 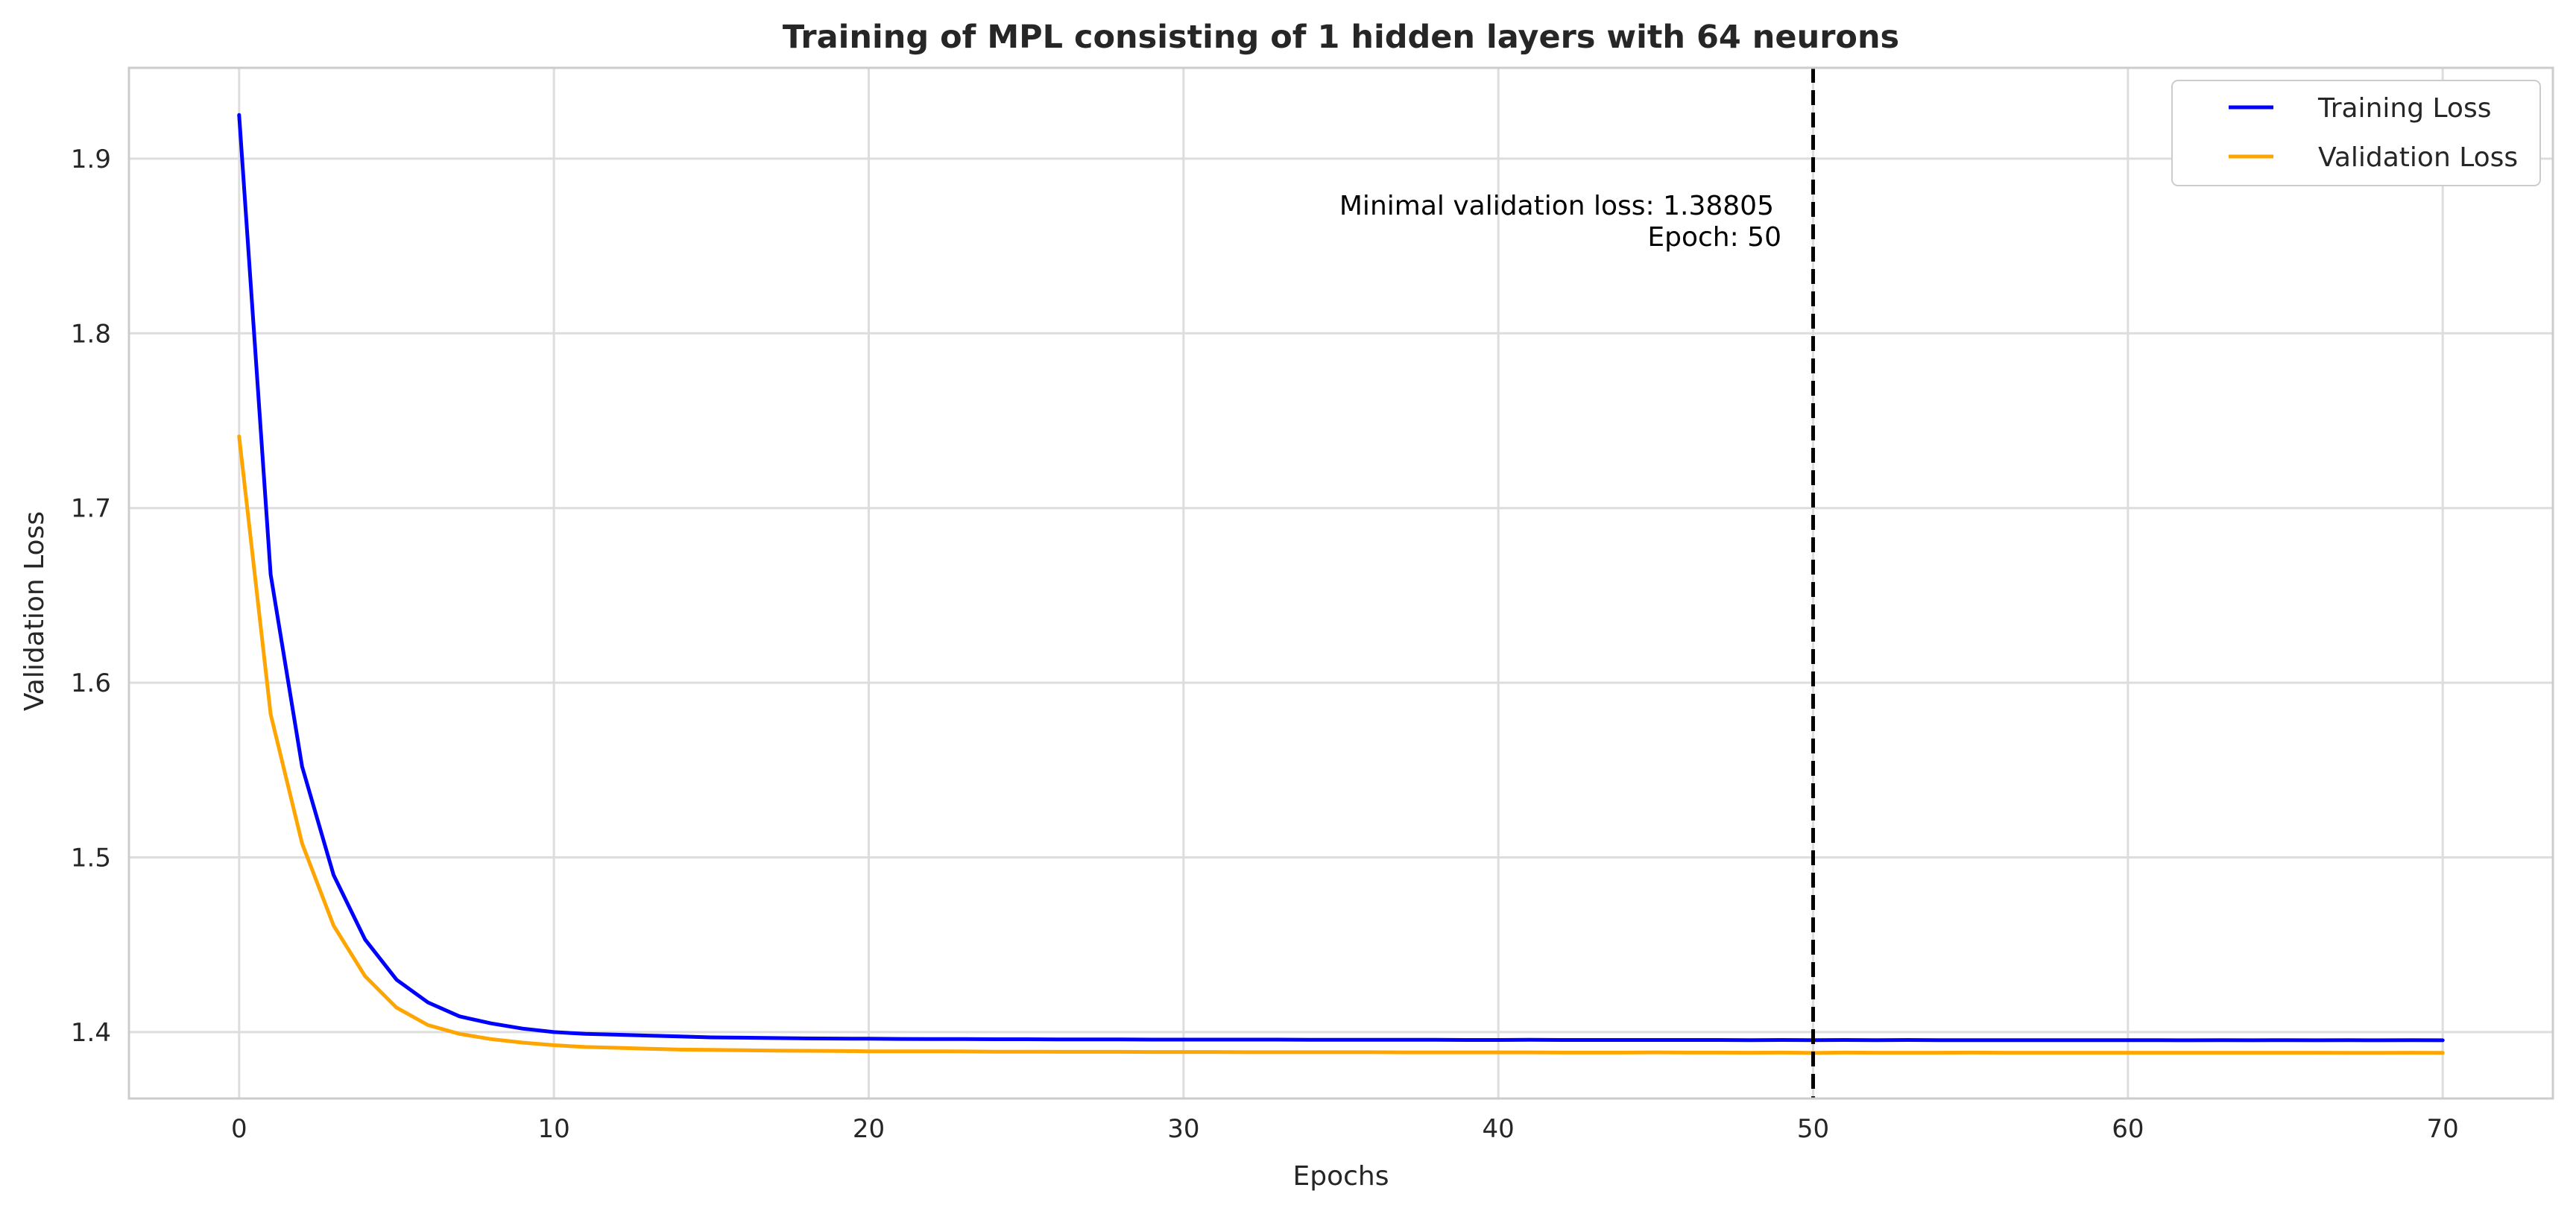 What do you see at coordinates (91, 159) in the screenshot?
I see `y-tick-label: 1.9` at bounding box center [91, 159].